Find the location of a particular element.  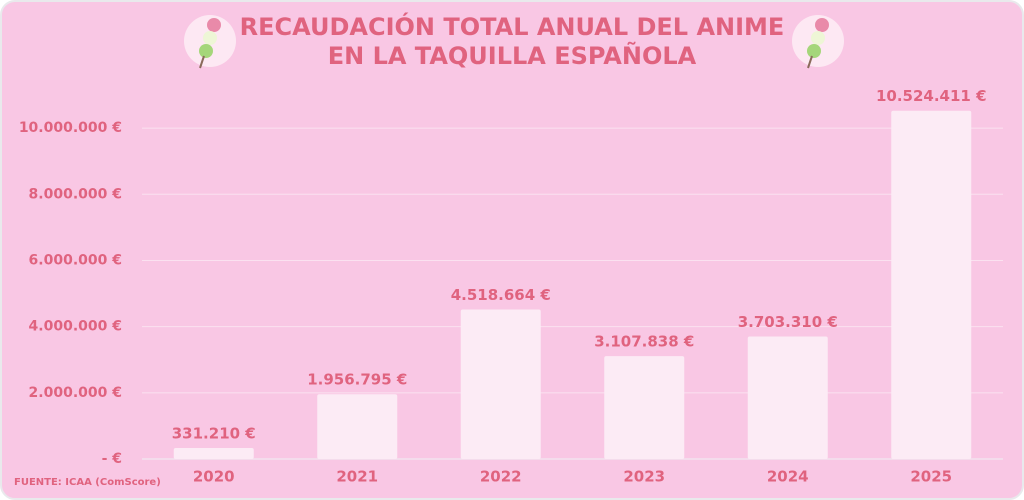

y-tick-label: 6.000.000 € is located at coordinates (75, 260).